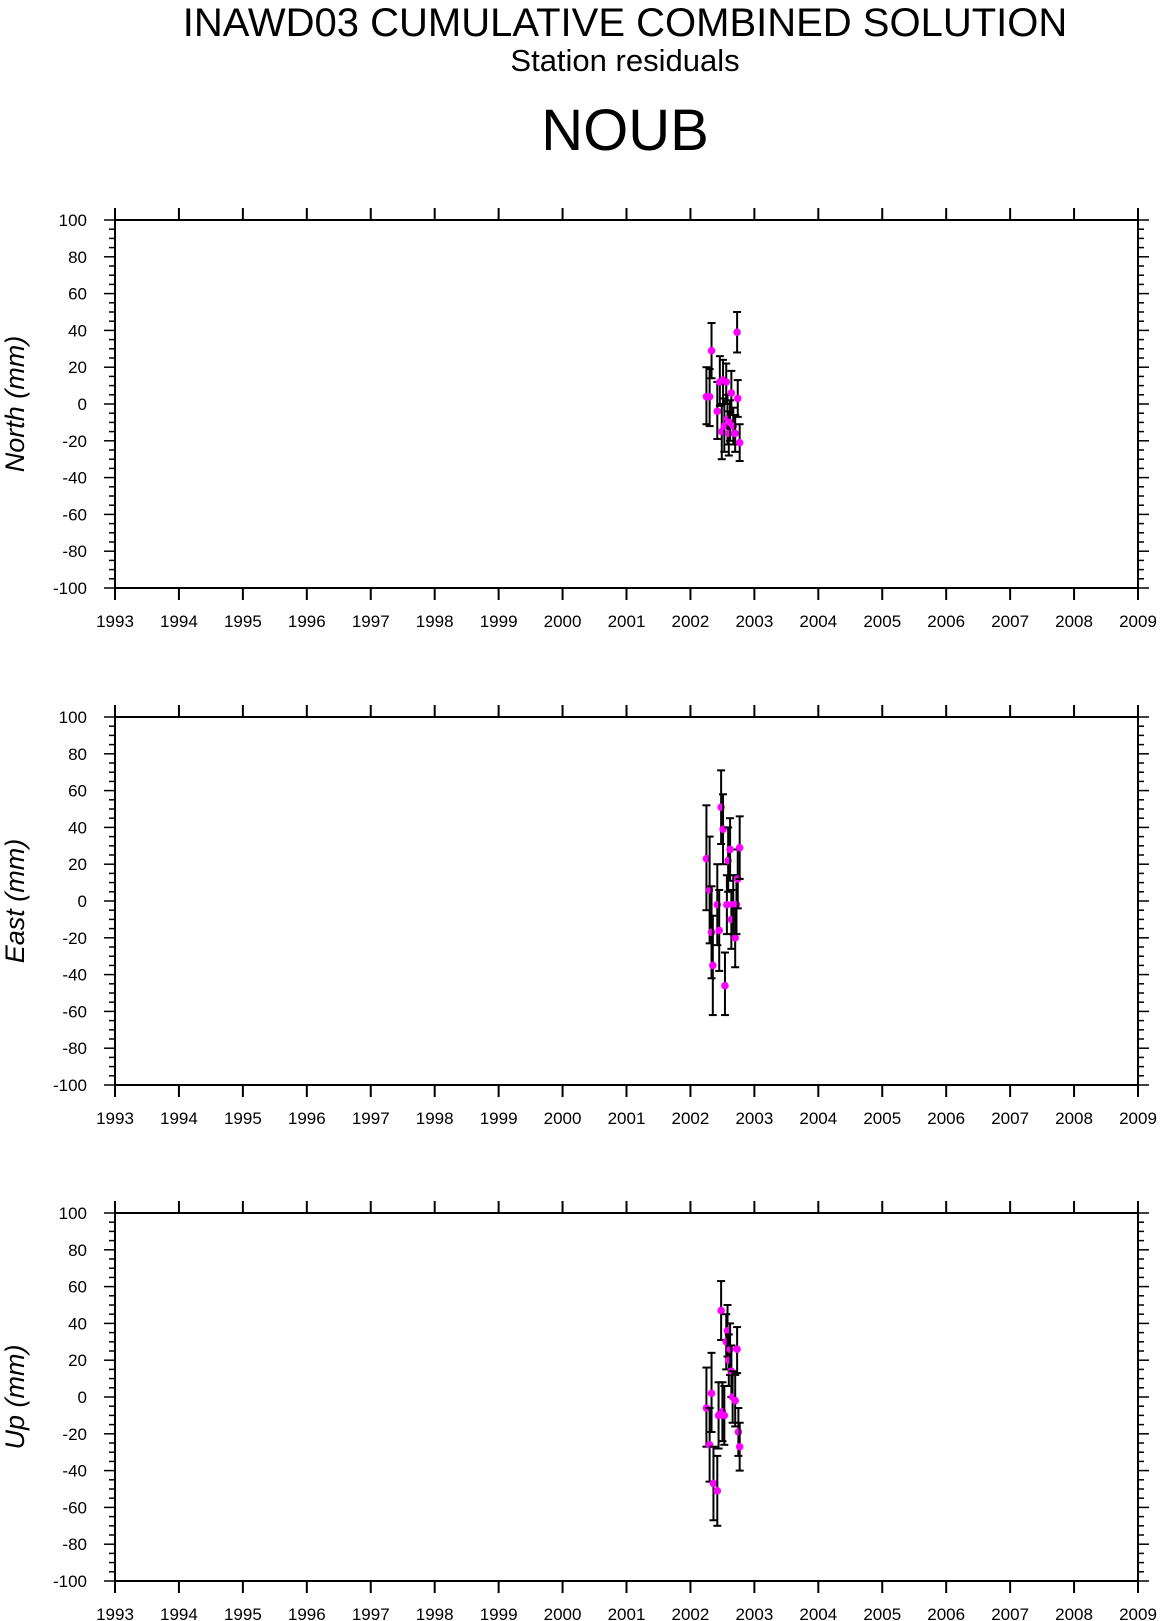 This screenshot has height=1621, width=1160. What do you see at coordinates (15, 901) in the screenshot?
I see `y-axis-label: East (mm)` at bounding box center [15, 901].